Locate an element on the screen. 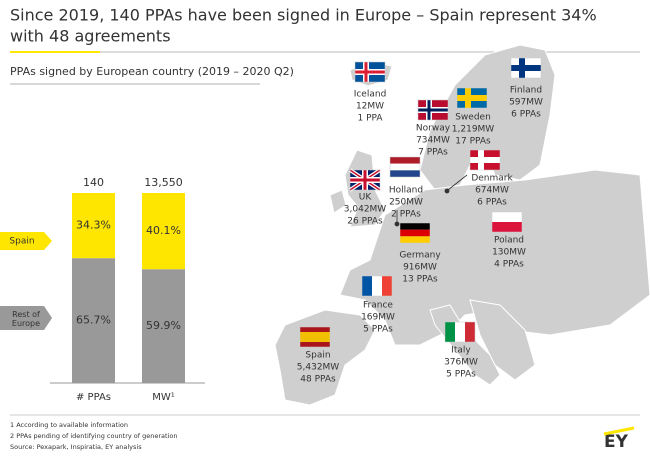 The image size is (650, 459). country-name: Denmark is located at coordinates (492, 179).